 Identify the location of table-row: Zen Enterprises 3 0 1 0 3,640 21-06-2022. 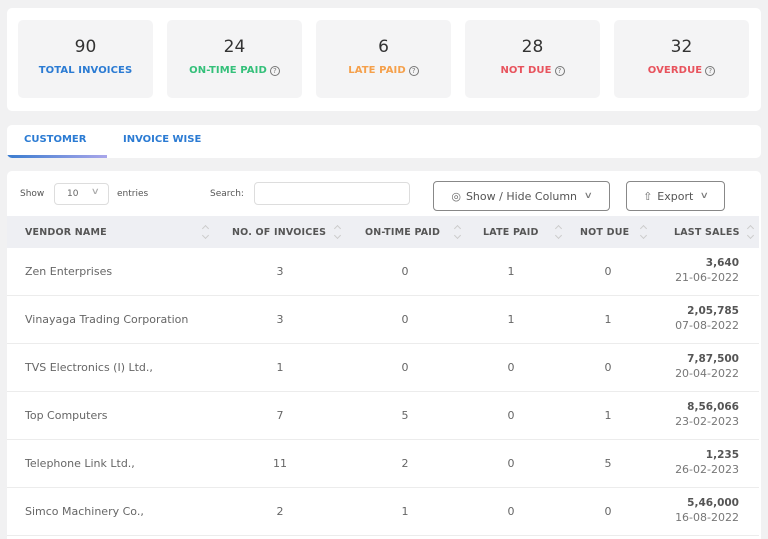
(383, 272).